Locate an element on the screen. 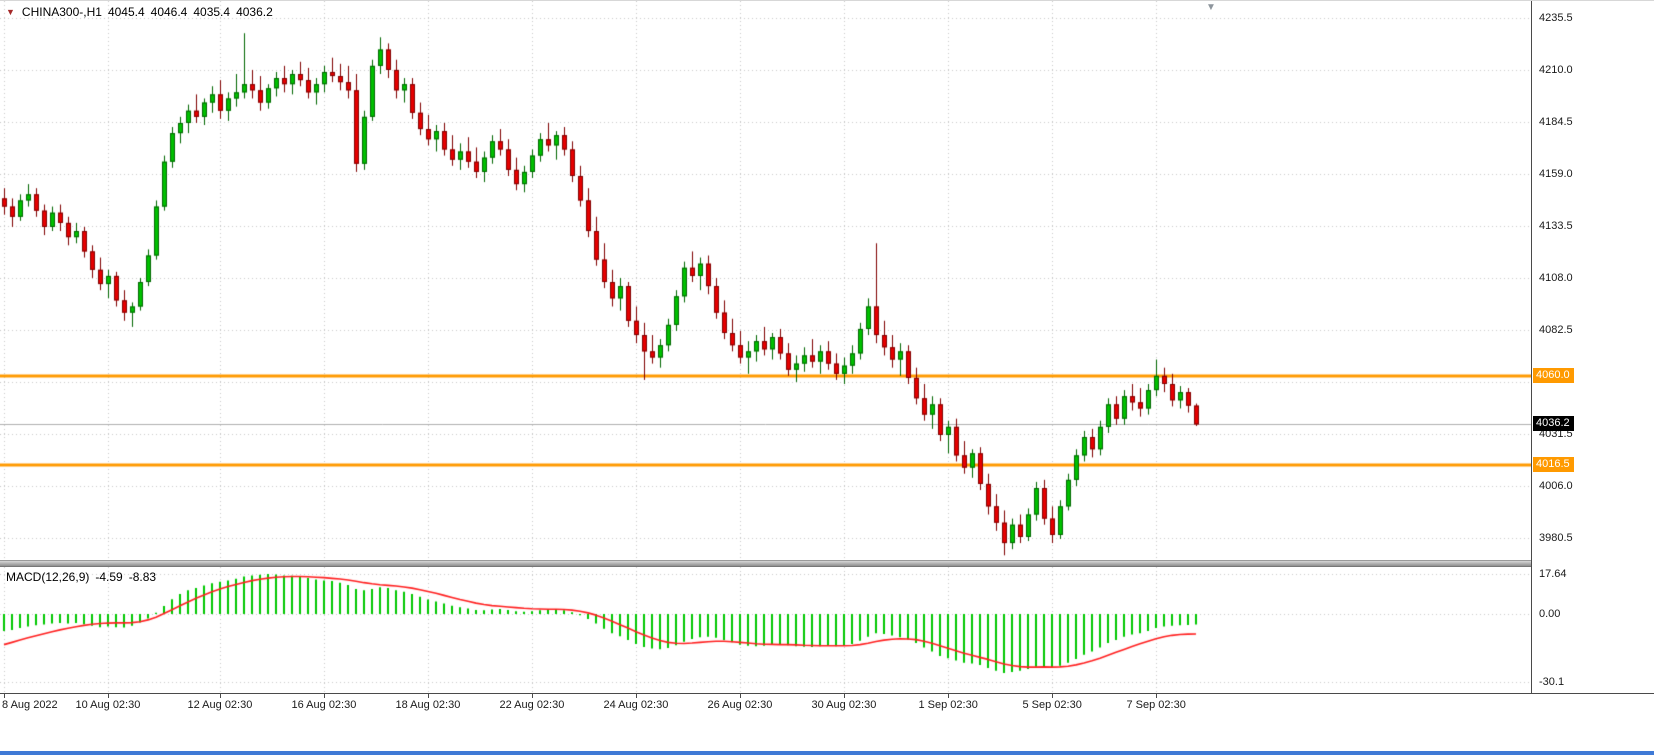 Image resolution: width=1654 pixels, height=755 pixels. time-axis-label: 30 Aug 02:30 is located at coordinates (844, 705).